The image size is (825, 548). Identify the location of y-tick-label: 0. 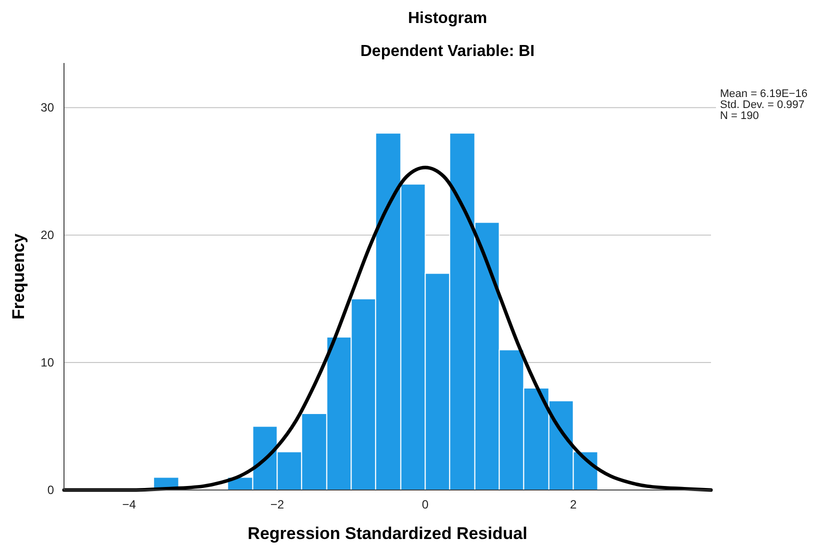
(50, 489).